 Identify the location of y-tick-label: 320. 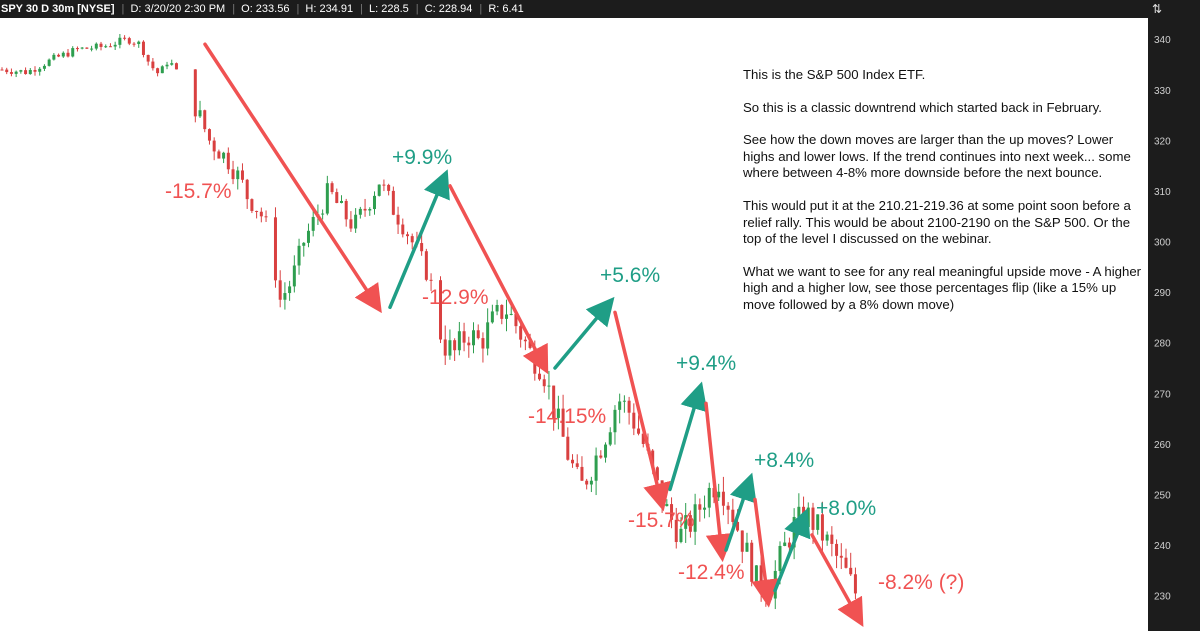
(1162, 141).